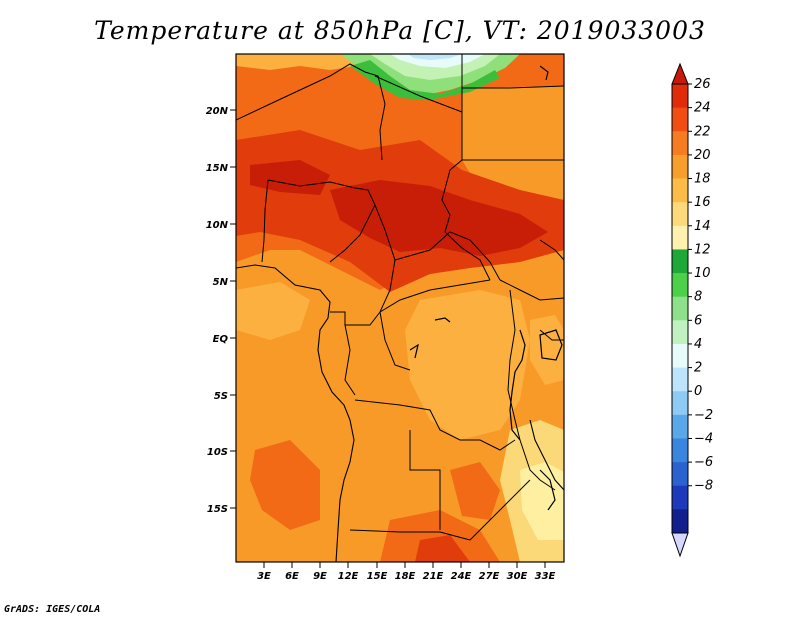  Describe the element at coordinates (466, 167) in the screenshot. I see `border-sudan-chad` at that location.